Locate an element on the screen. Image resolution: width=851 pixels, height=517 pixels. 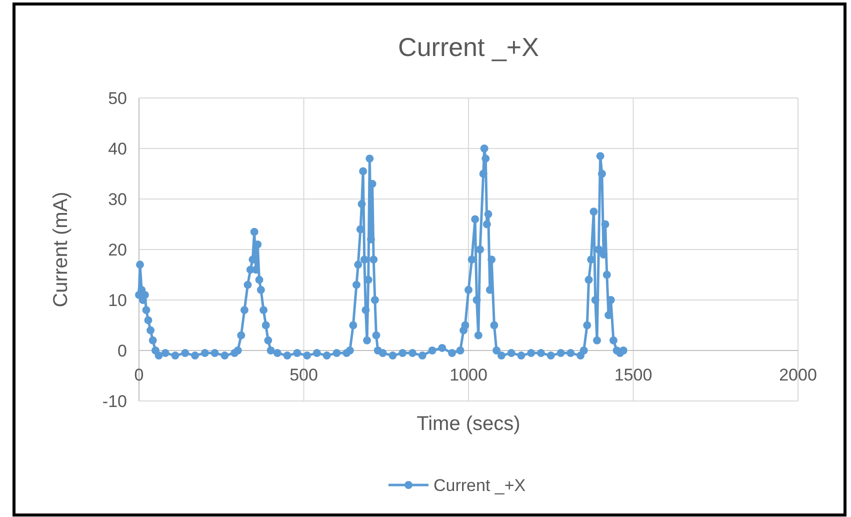
y-tick-label: 50 is located at coordinates (117, 98).